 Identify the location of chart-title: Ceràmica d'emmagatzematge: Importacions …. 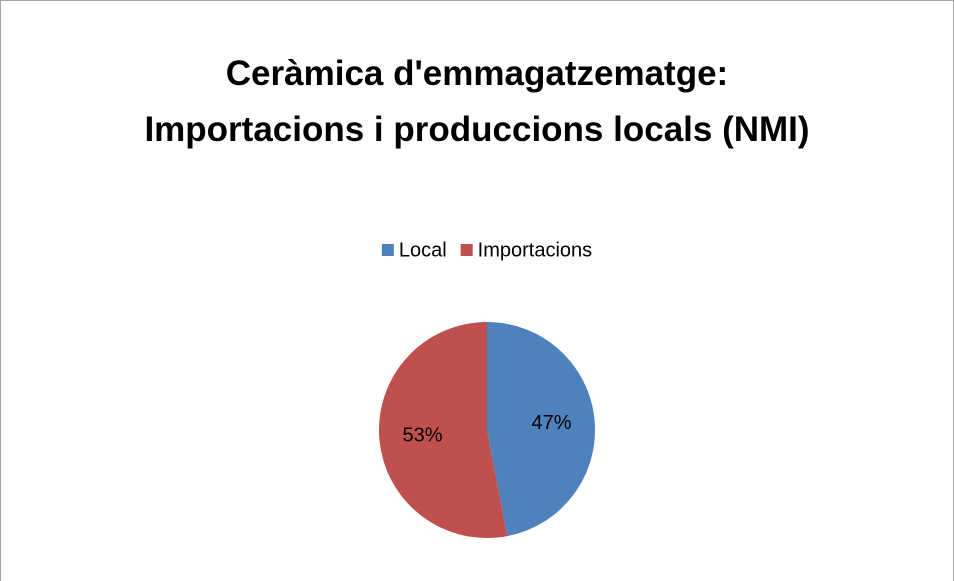
(477, 101).